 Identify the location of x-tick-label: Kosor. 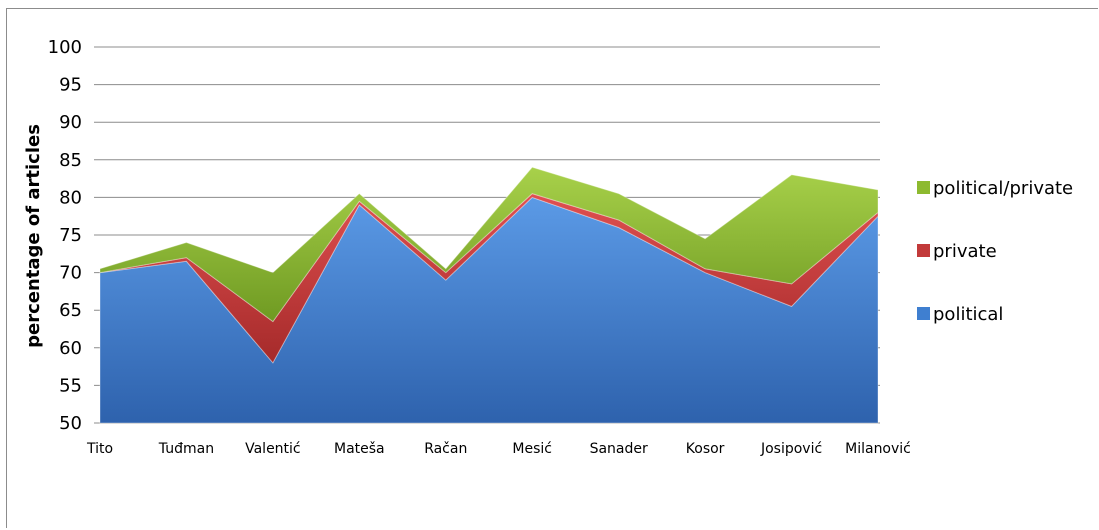
(705, 449).